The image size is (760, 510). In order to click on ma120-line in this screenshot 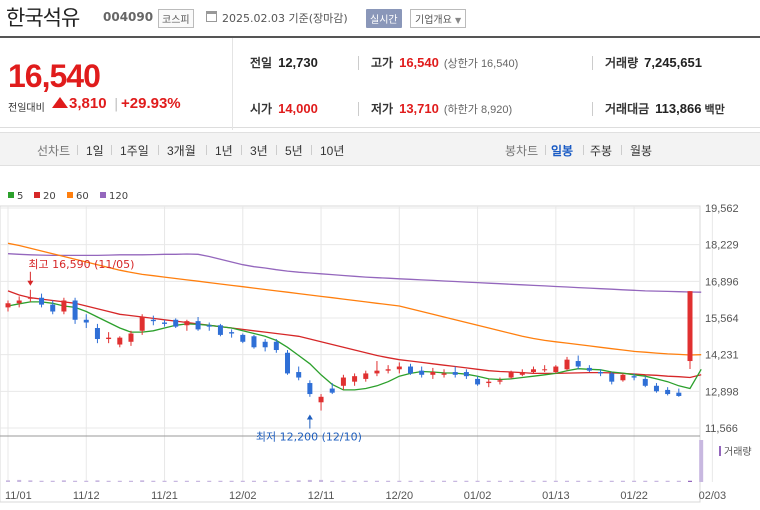, I will do `click(354, 273)`.